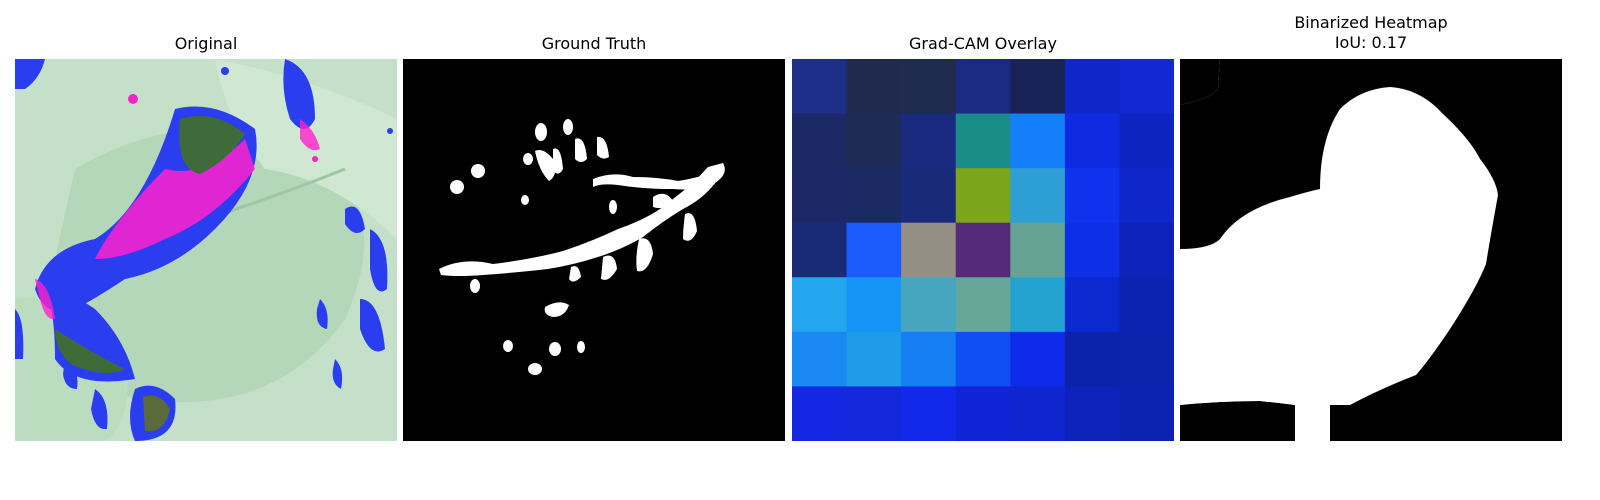 The width and height of the screenshot is (1600, 500). What do you see at coordinates (983, 43) in the screenshot?
I see `gradcam-title: Grad-CAM Overlay` at bounding box center [983, 43].